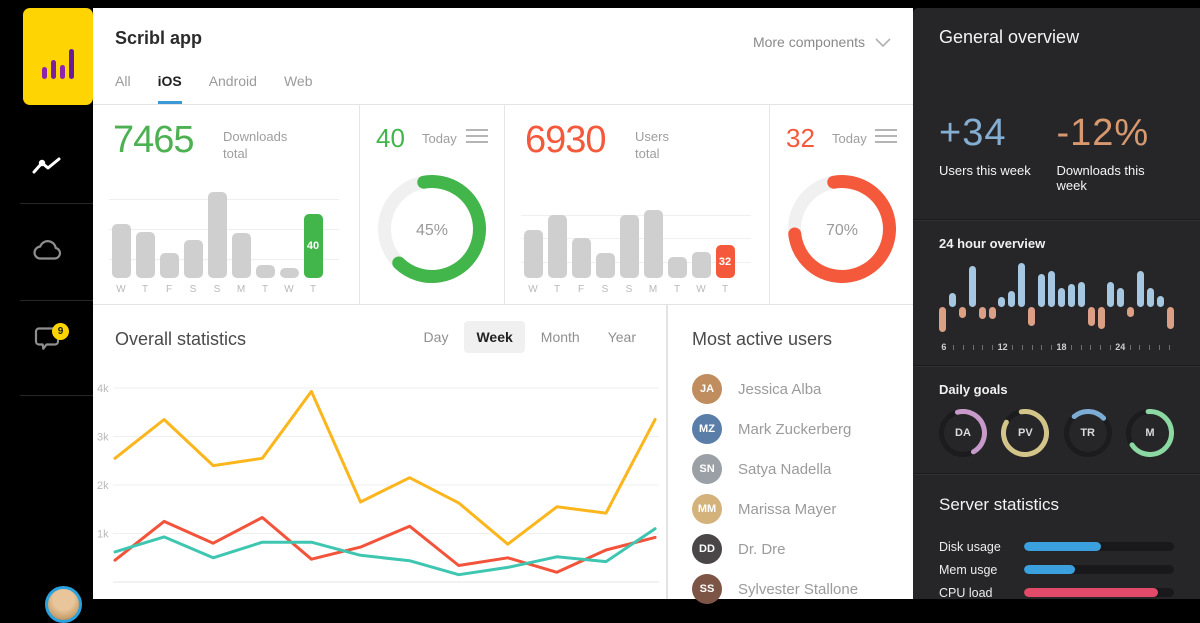 Image resolution: width=1200 pixels, height=623 pixels. Describe the element at coordinates (298, 81) in the screenshot. I see `tab-web: Web` at that location.